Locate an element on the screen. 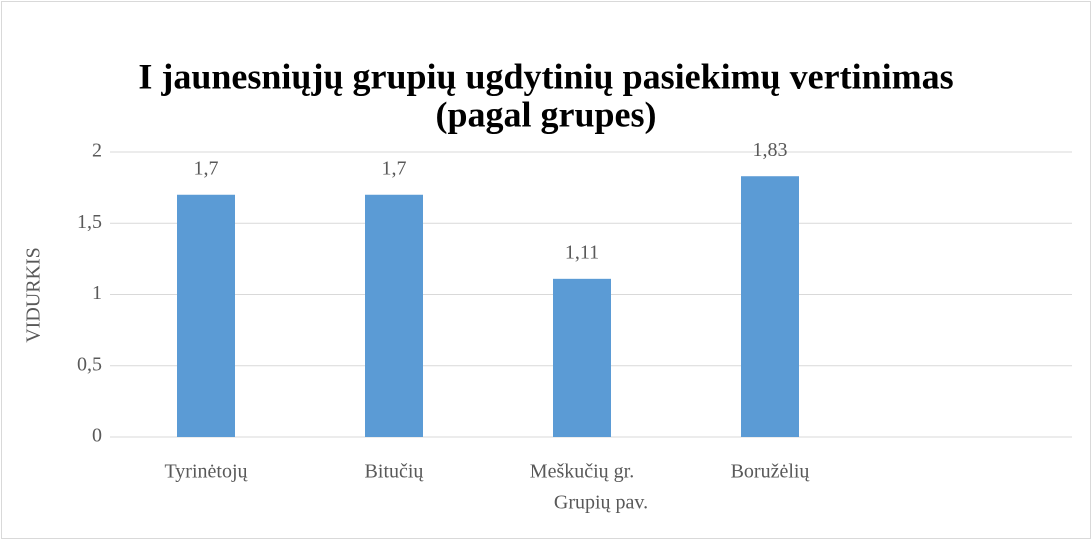 Image resolution: width=1092 pixels, height=540 pixels. x-tick-label: Boružėlių is located at coordinates (771, 472).